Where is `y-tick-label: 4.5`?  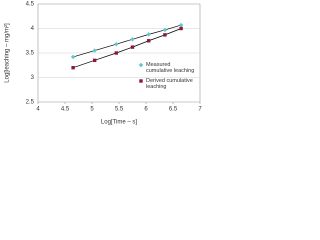
y-tick-label: 4.5 is located at coordinates (30, 5).